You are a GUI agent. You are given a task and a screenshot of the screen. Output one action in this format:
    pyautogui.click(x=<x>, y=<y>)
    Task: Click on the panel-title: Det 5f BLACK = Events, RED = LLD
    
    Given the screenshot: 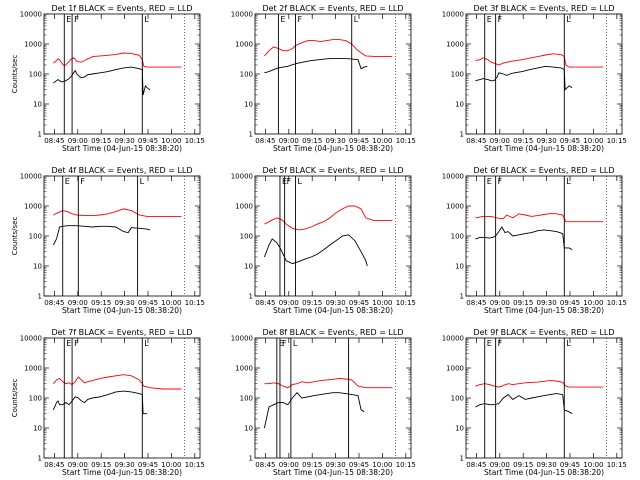 What is the action you would take?
    pyautogui.click(x=332, y=170)
    